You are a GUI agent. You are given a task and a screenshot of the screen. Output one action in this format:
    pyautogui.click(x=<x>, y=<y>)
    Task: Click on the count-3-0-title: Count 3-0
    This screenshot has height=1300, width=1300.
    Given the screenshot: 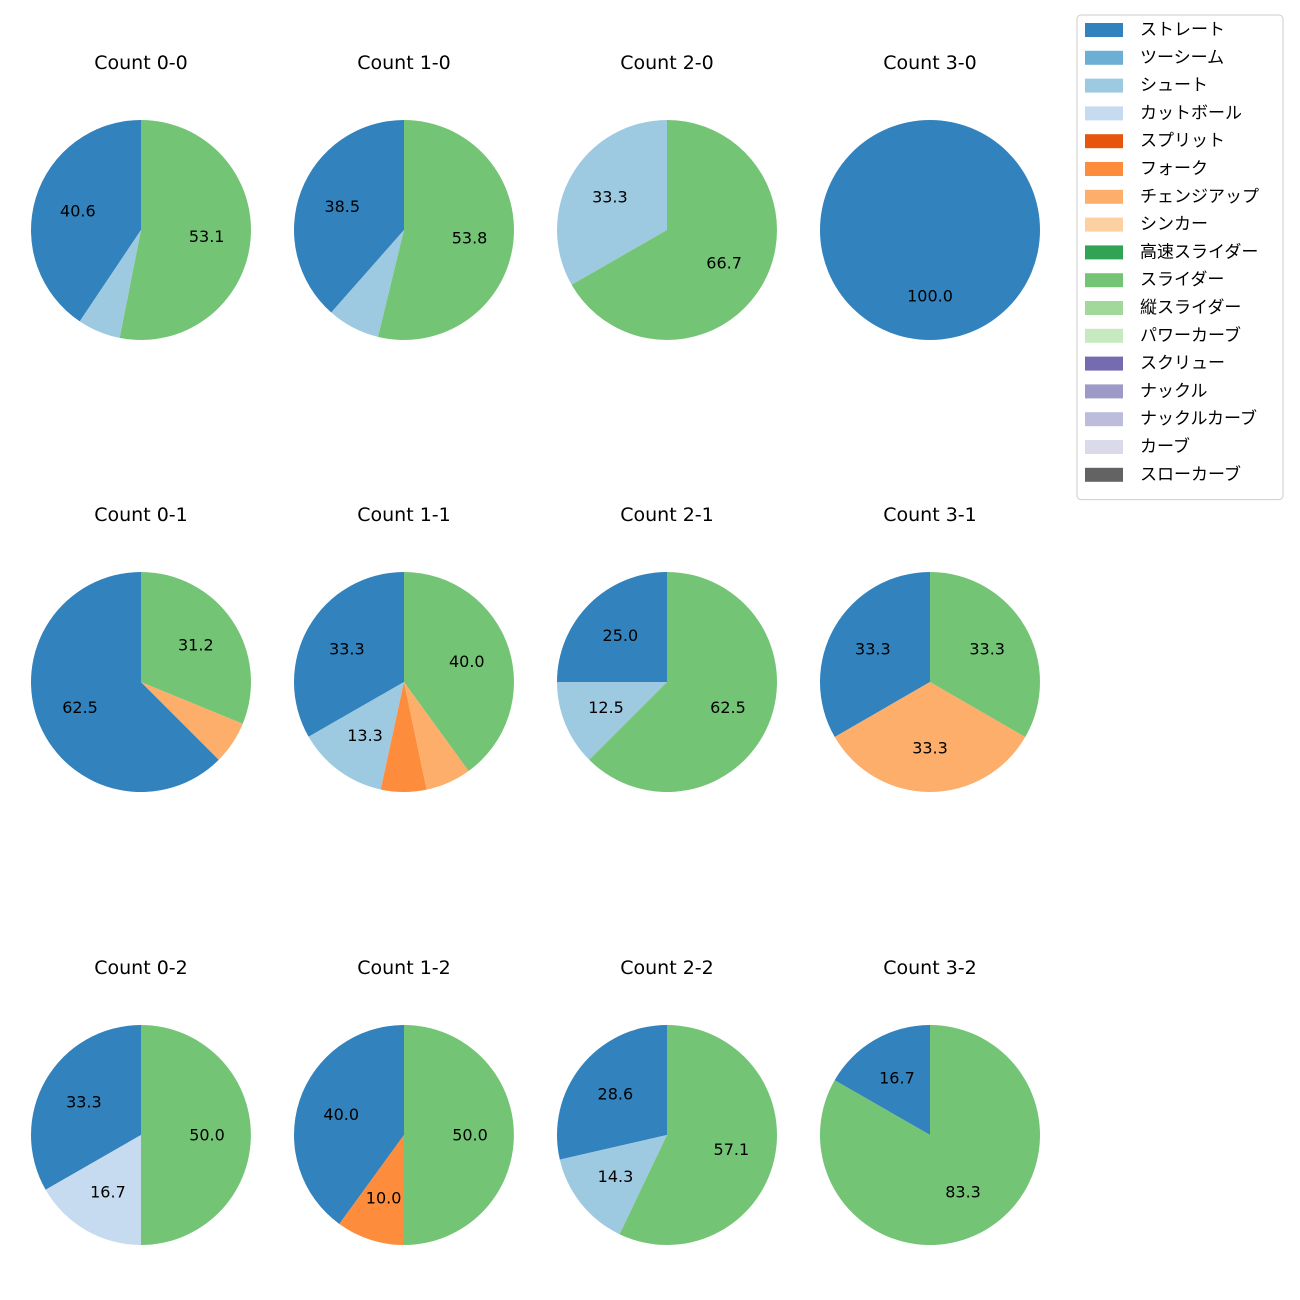 What is the action you would take?
    pyautogui.click(x=930, y=63)
    